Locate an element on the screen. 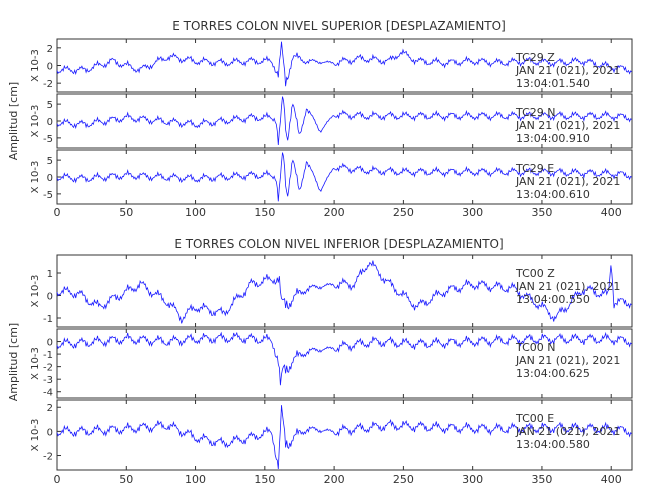 This screenshot has width=650, height=500. upper-ylabel: Amplitud [cm] is located at coordinates (13, 121).